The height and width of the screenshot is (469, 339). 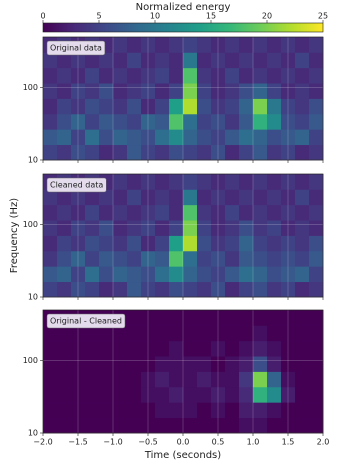 What do you see at coordinates (183, 7) in the screenshot?
I see `colorbar-label: Normalized energy` at bounding box center [183, 7].